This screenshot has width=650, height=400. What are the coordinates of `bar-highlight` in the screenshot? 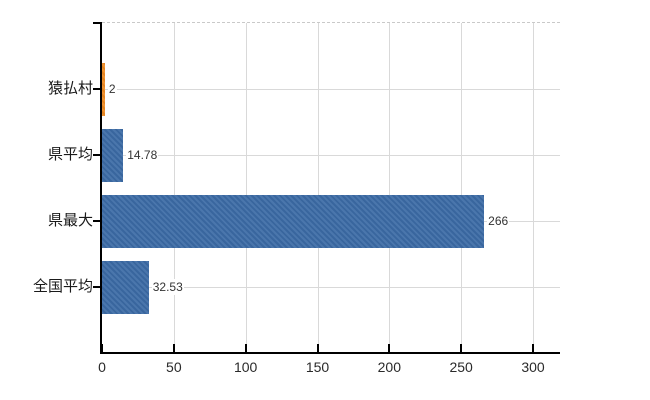 It's located at (103, 89).